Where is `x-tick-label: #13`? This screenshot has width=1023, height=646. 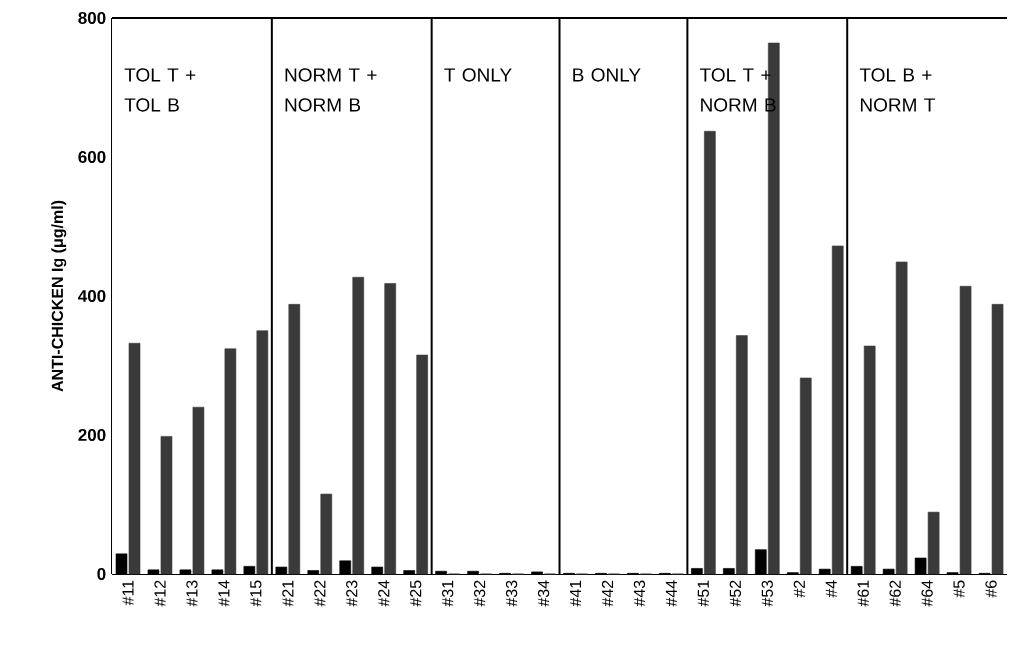
x-tick-label: #13 is located at coordinates (192, 593).